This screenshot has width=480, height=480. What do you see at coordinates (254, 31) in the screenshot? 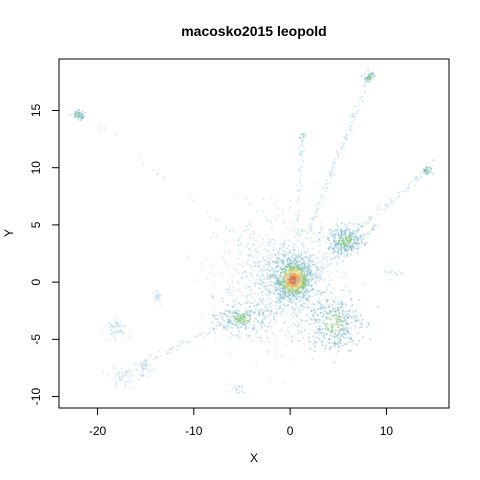
I see `chart-title: macosko2015 leopold` at bounding box center [254, 31].